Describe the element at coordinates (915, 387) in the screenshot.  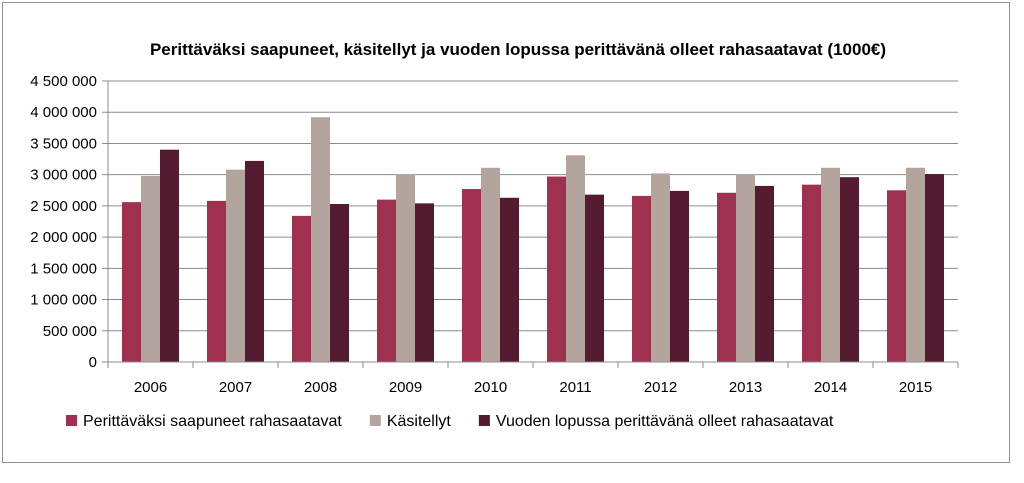
I see `x-tick-label: 2015` at that location.